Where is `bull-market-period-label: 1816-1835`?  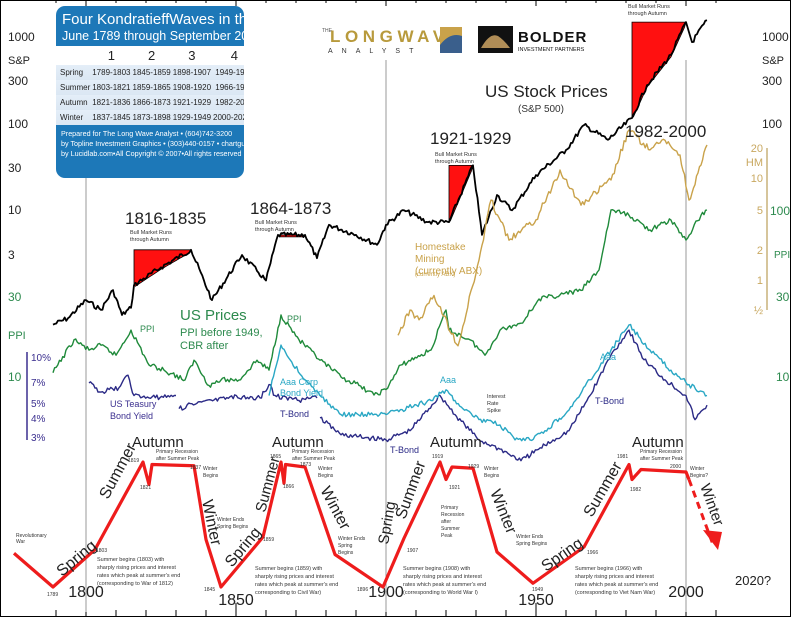 bull-market-period-label: 1816-1835 is located at coordinates (165, 218).